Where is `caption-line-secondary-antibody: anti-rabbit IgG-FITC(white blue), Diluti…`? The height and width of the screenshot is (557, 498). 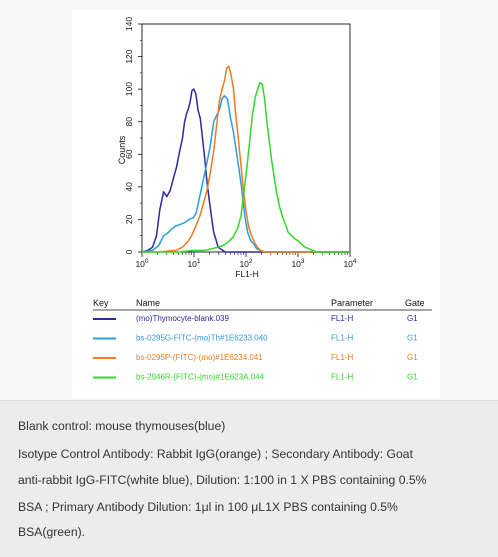 caption-line-secondary-antibody: anti-rabbit IgG-FITC(white blue), Diluti… is located at coordinates (222, 480).